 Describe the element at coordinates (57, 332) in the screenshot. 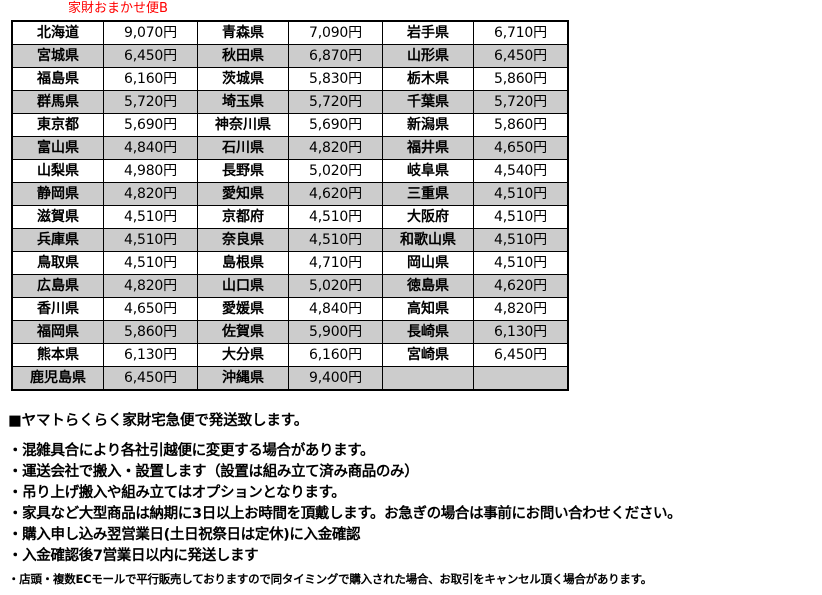

I see `prefecture-cell: 福岡県` at that location.